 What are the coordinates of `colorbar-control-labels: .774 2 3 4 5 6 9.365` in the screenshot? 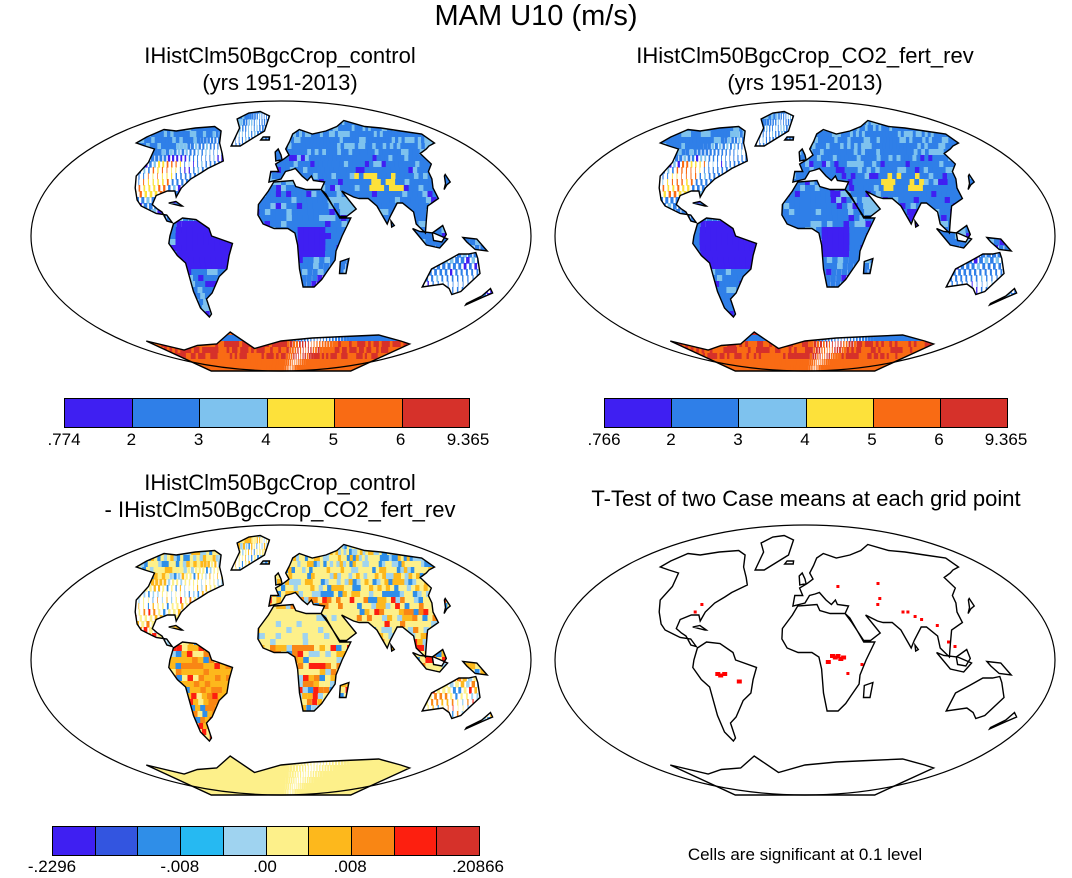 It's located at (268, 440).